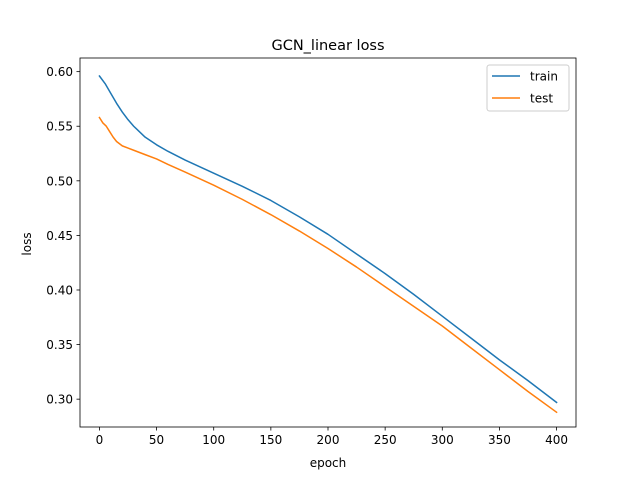 The height and width of the screenshot is (480, 640). Describe the element at coordinates (59, 127) in the screenshot. I see `y-tick-label: 0.55` at that location.